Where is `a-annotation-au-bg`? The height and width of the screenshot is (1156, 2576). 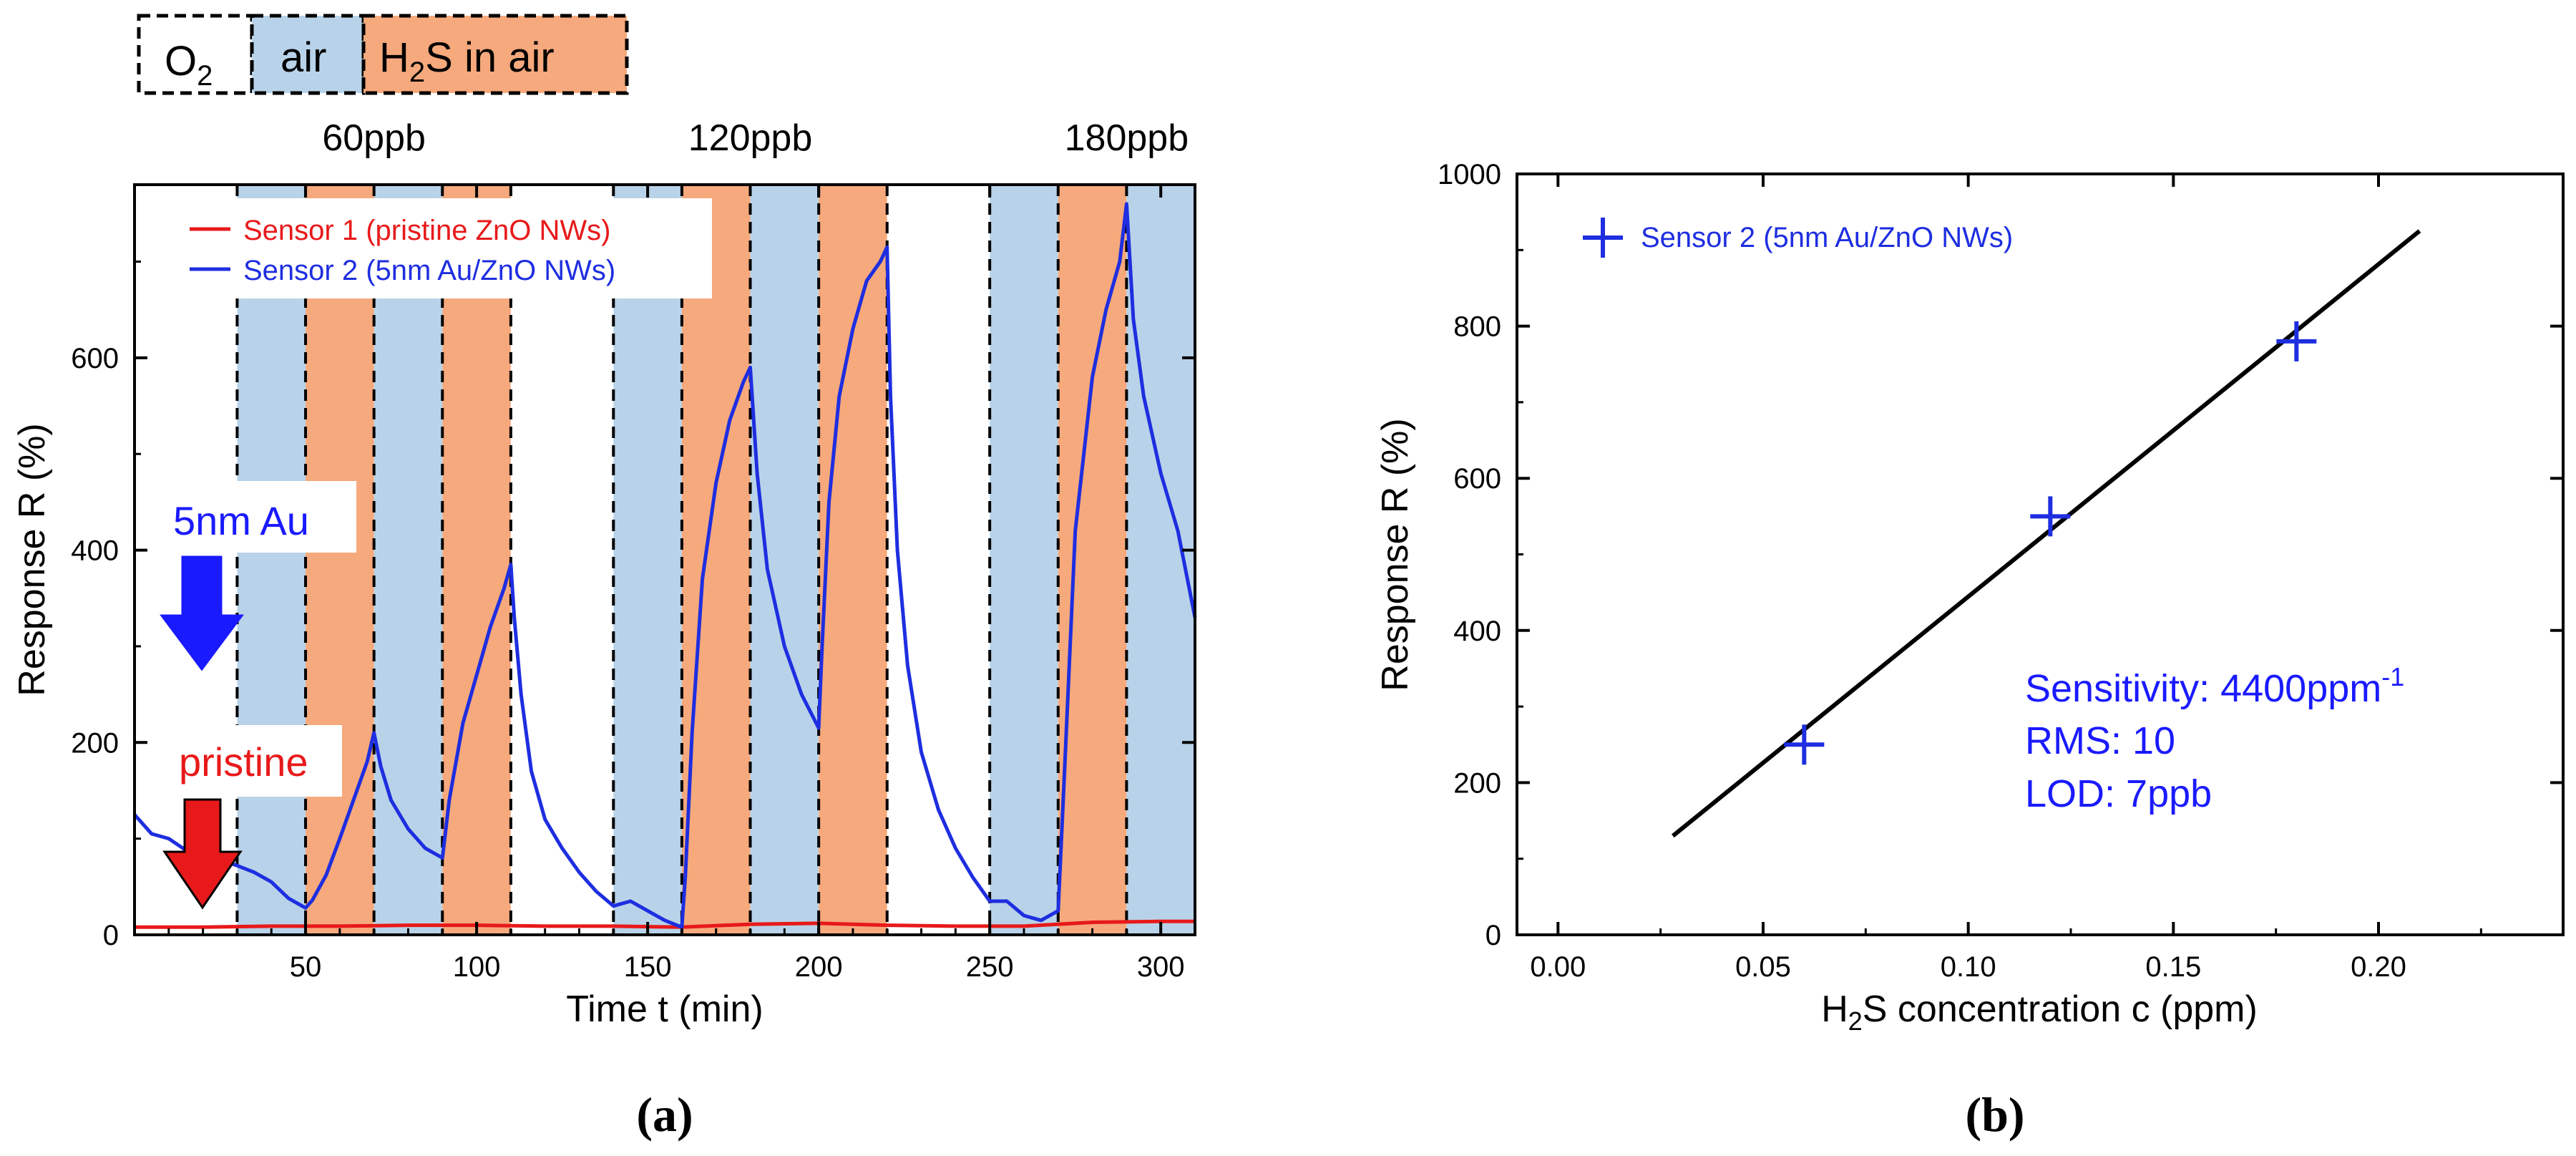 a-annotation-au-bg is located at coordinates (259, 517).